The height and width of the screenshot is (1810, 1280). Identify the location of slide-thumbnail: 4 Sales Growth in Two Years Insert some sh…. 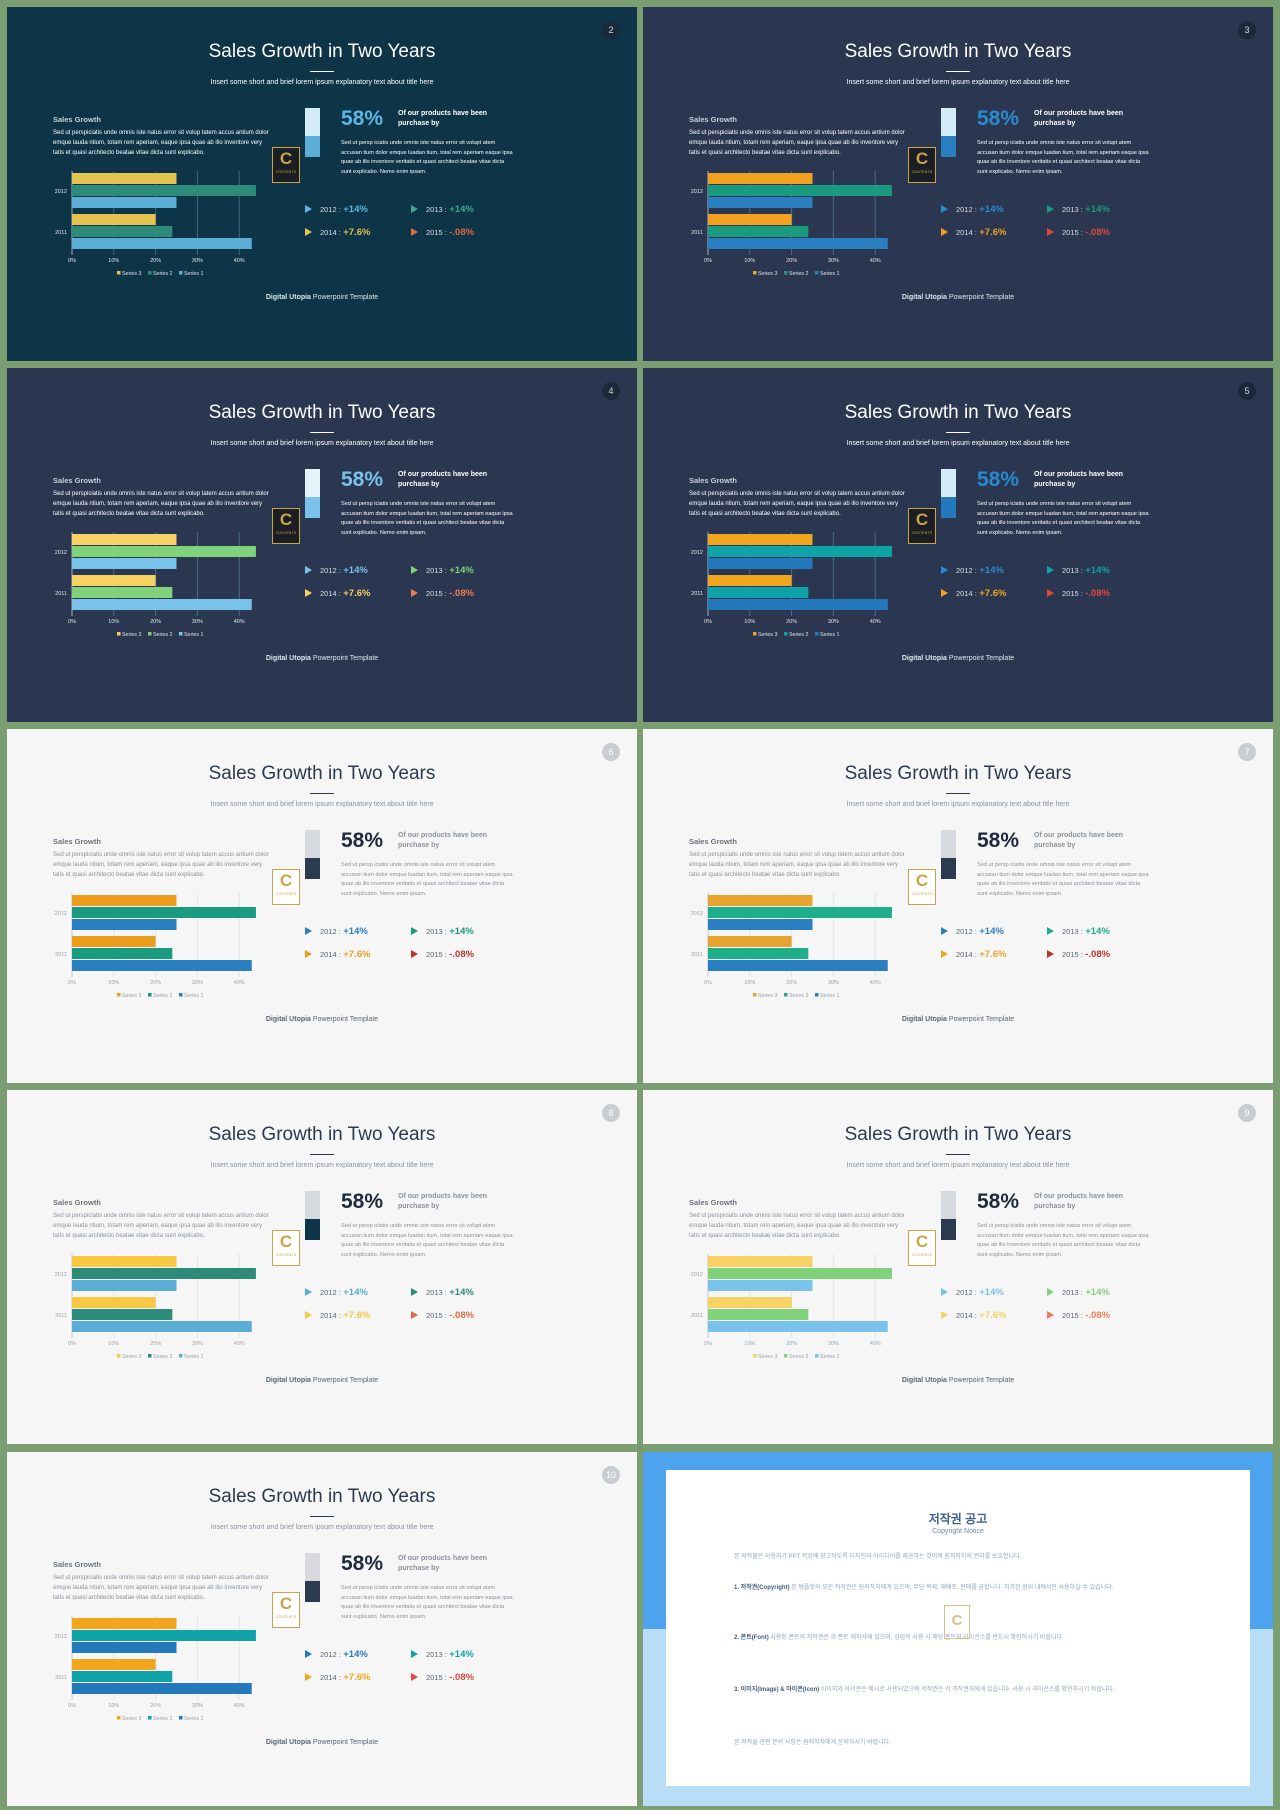
(322, 545).